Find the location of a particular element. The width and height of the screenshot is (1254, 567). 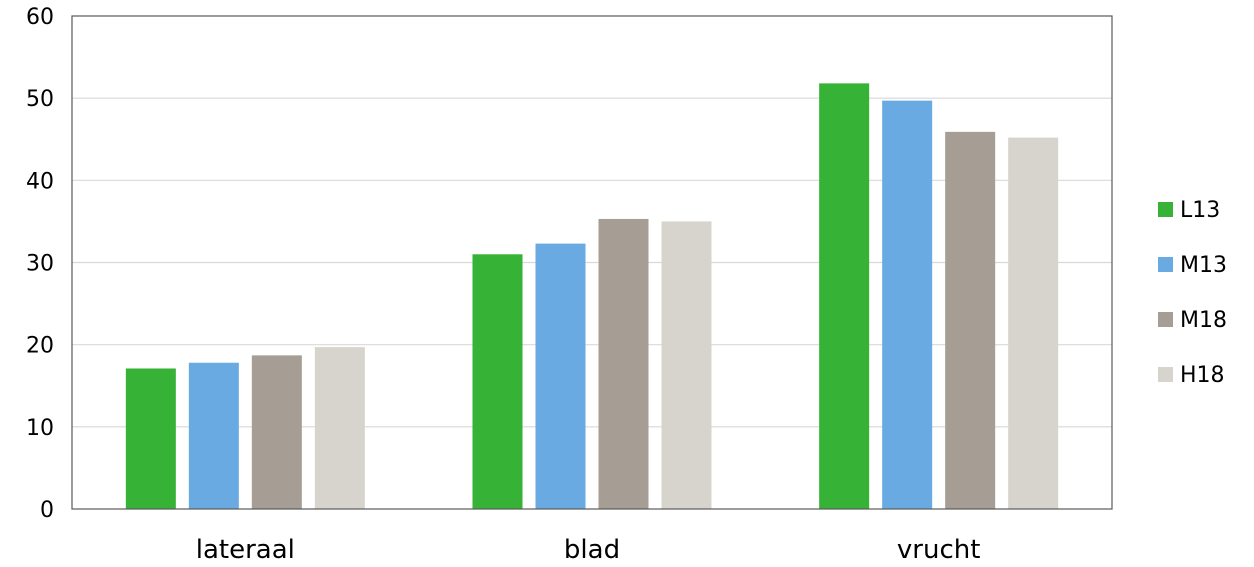

y-tick-label-1: 10 is located at coordinates (40, 428).